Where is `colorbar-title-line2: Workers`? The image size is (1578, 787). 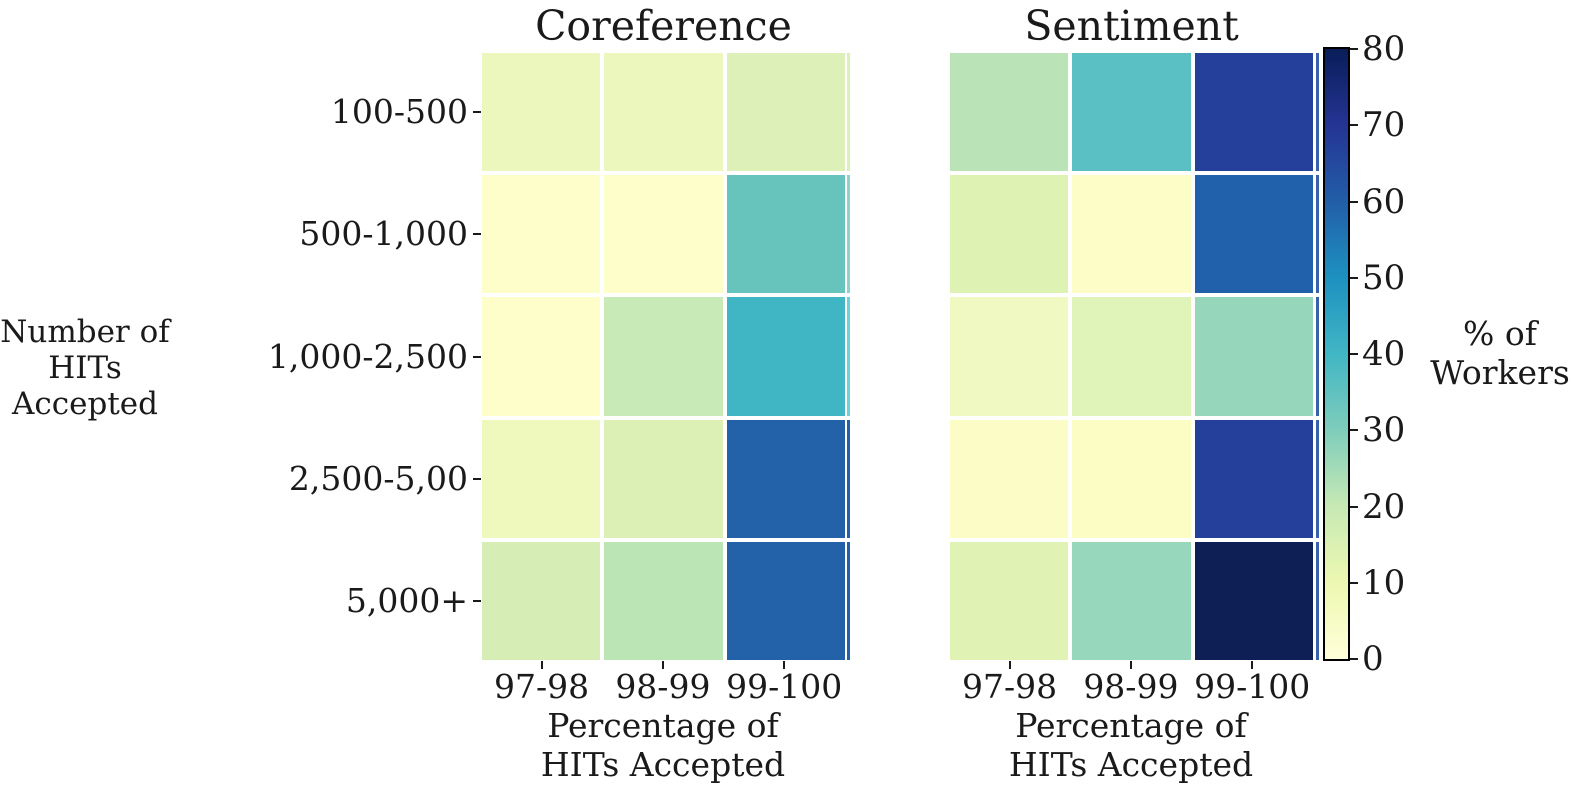 colorbar-title-line2: Workers is located at coordinates (1500, 372).